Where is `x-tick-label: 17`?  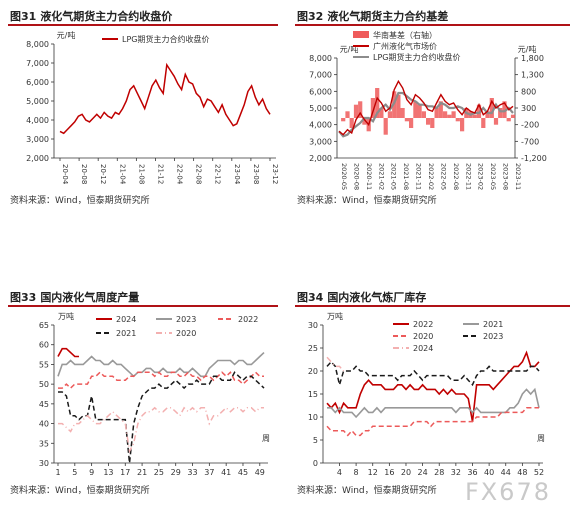
x-tick-label: 17 is located at coordinates (125, 472).